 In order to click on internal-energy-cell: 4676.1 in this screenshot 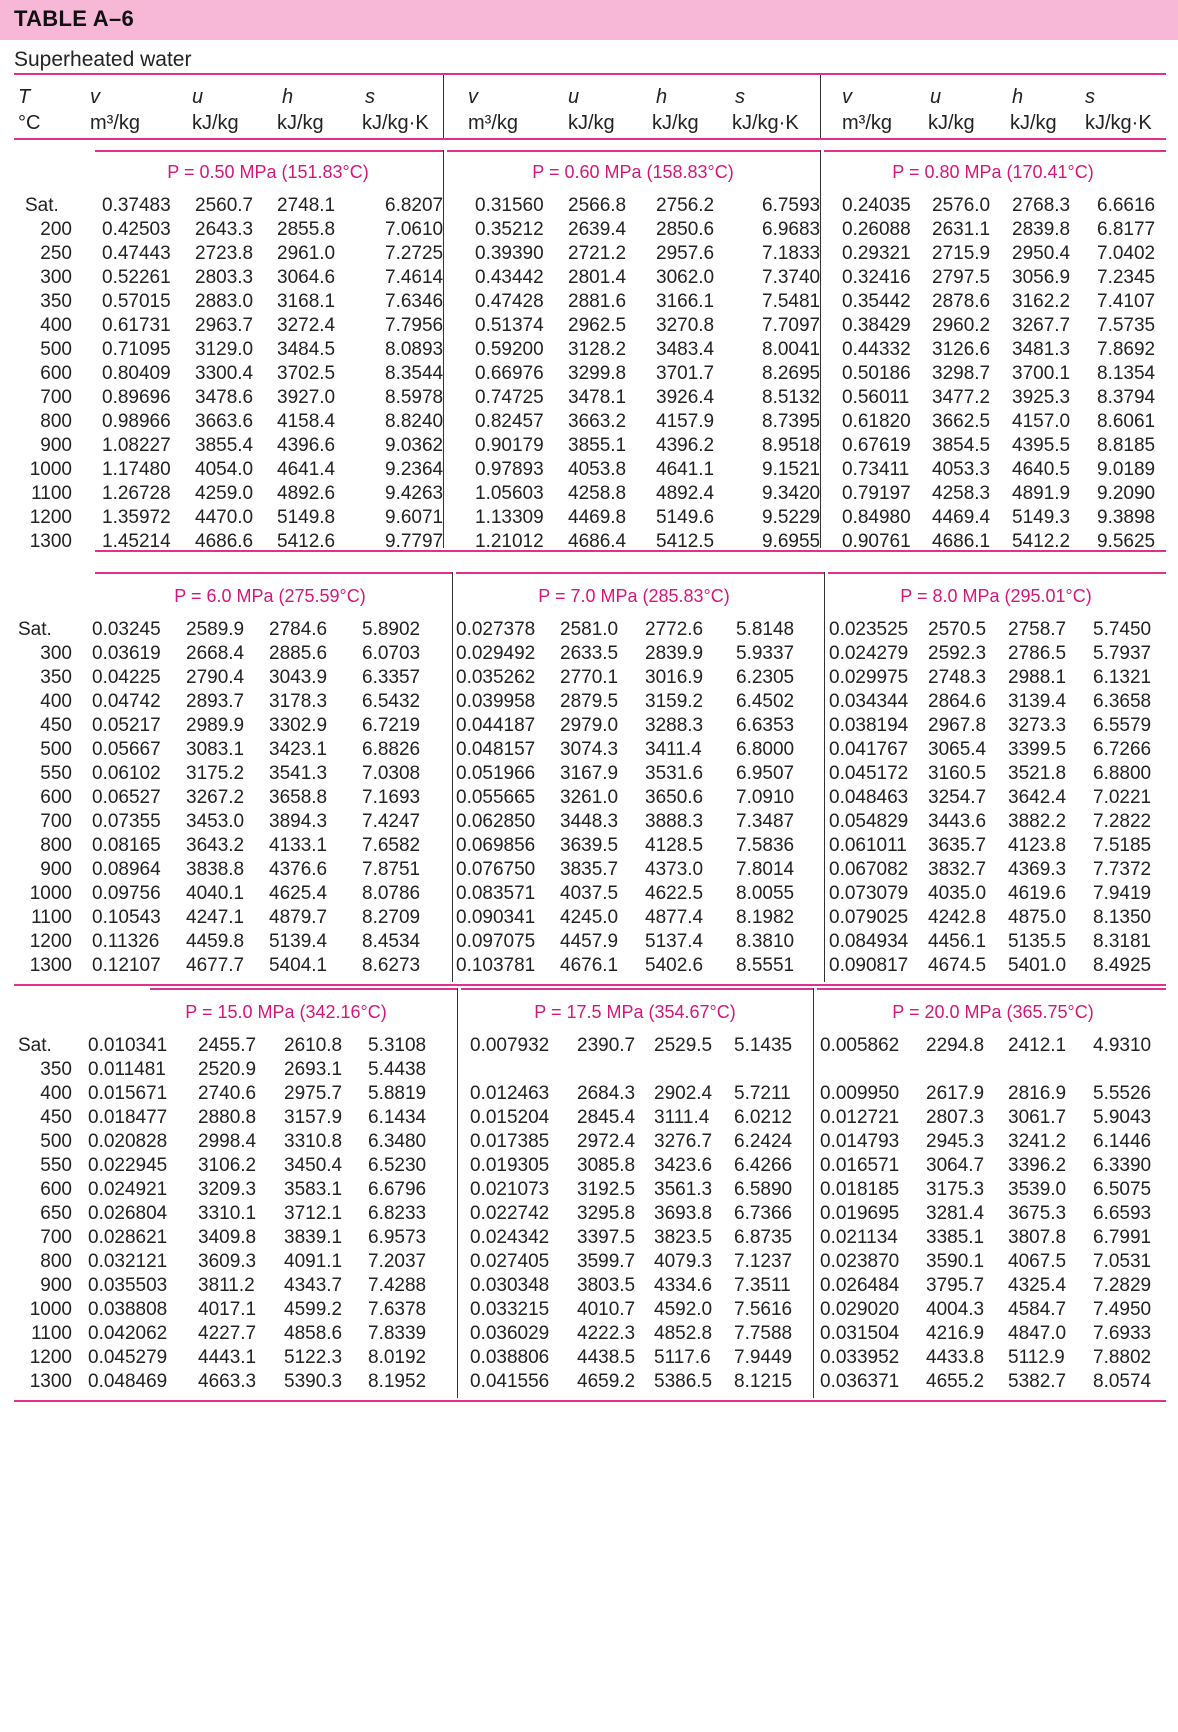, I will do `click(589, 965)`.